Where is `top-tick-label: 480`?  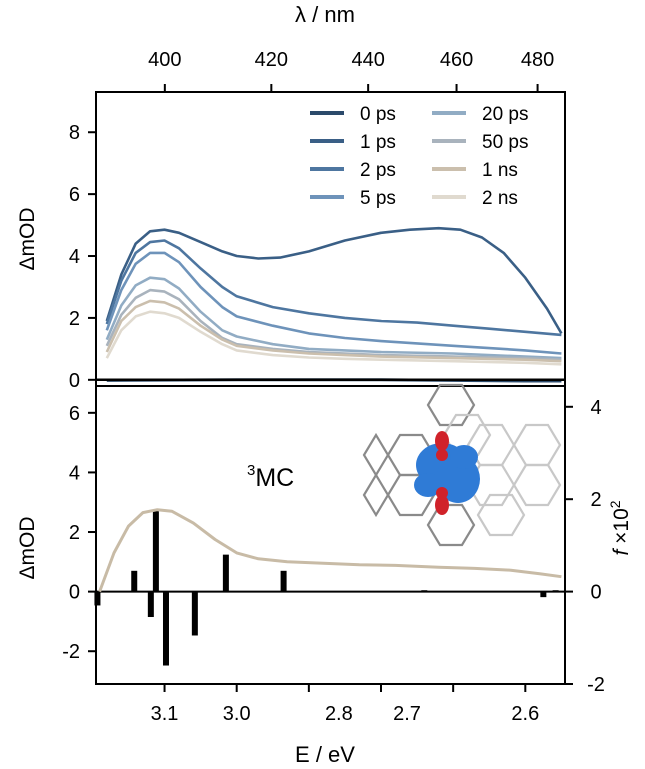 top-tick-label: 480 is located at coordinates (537, 60).